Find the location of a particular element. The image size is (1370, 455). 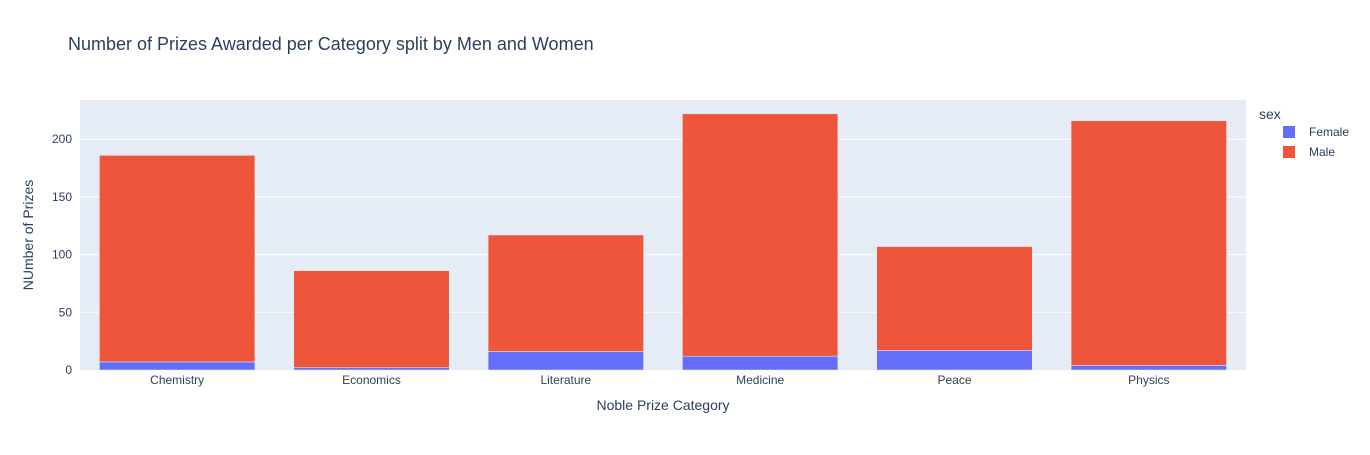

bar-male-physics is located at coordinates (1148, 243).